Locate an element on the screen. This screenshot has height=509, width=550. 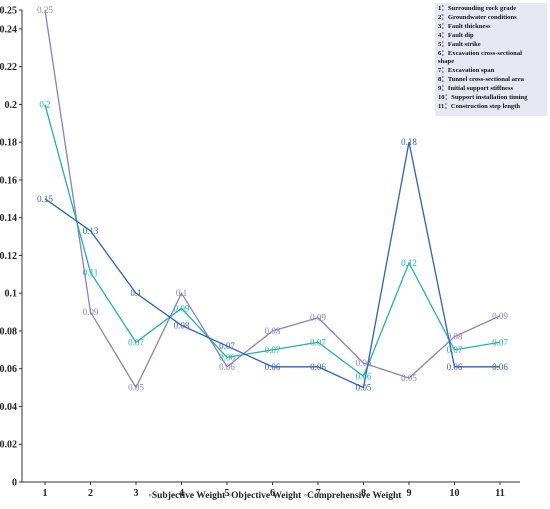
x-tick-label: 2 is located at coordinates (90, 493).